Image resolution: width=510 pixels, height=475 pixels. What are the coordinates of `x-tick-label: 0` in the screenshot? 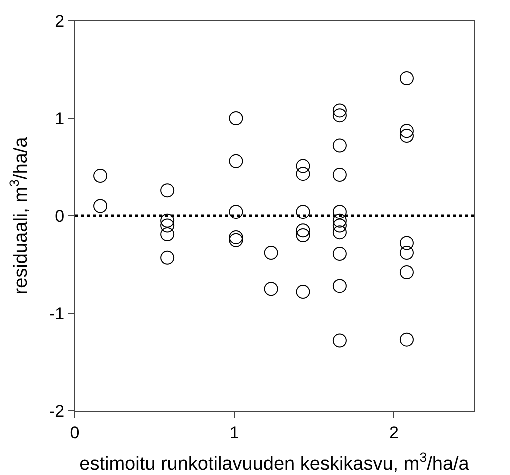 It's located at (75, 432).